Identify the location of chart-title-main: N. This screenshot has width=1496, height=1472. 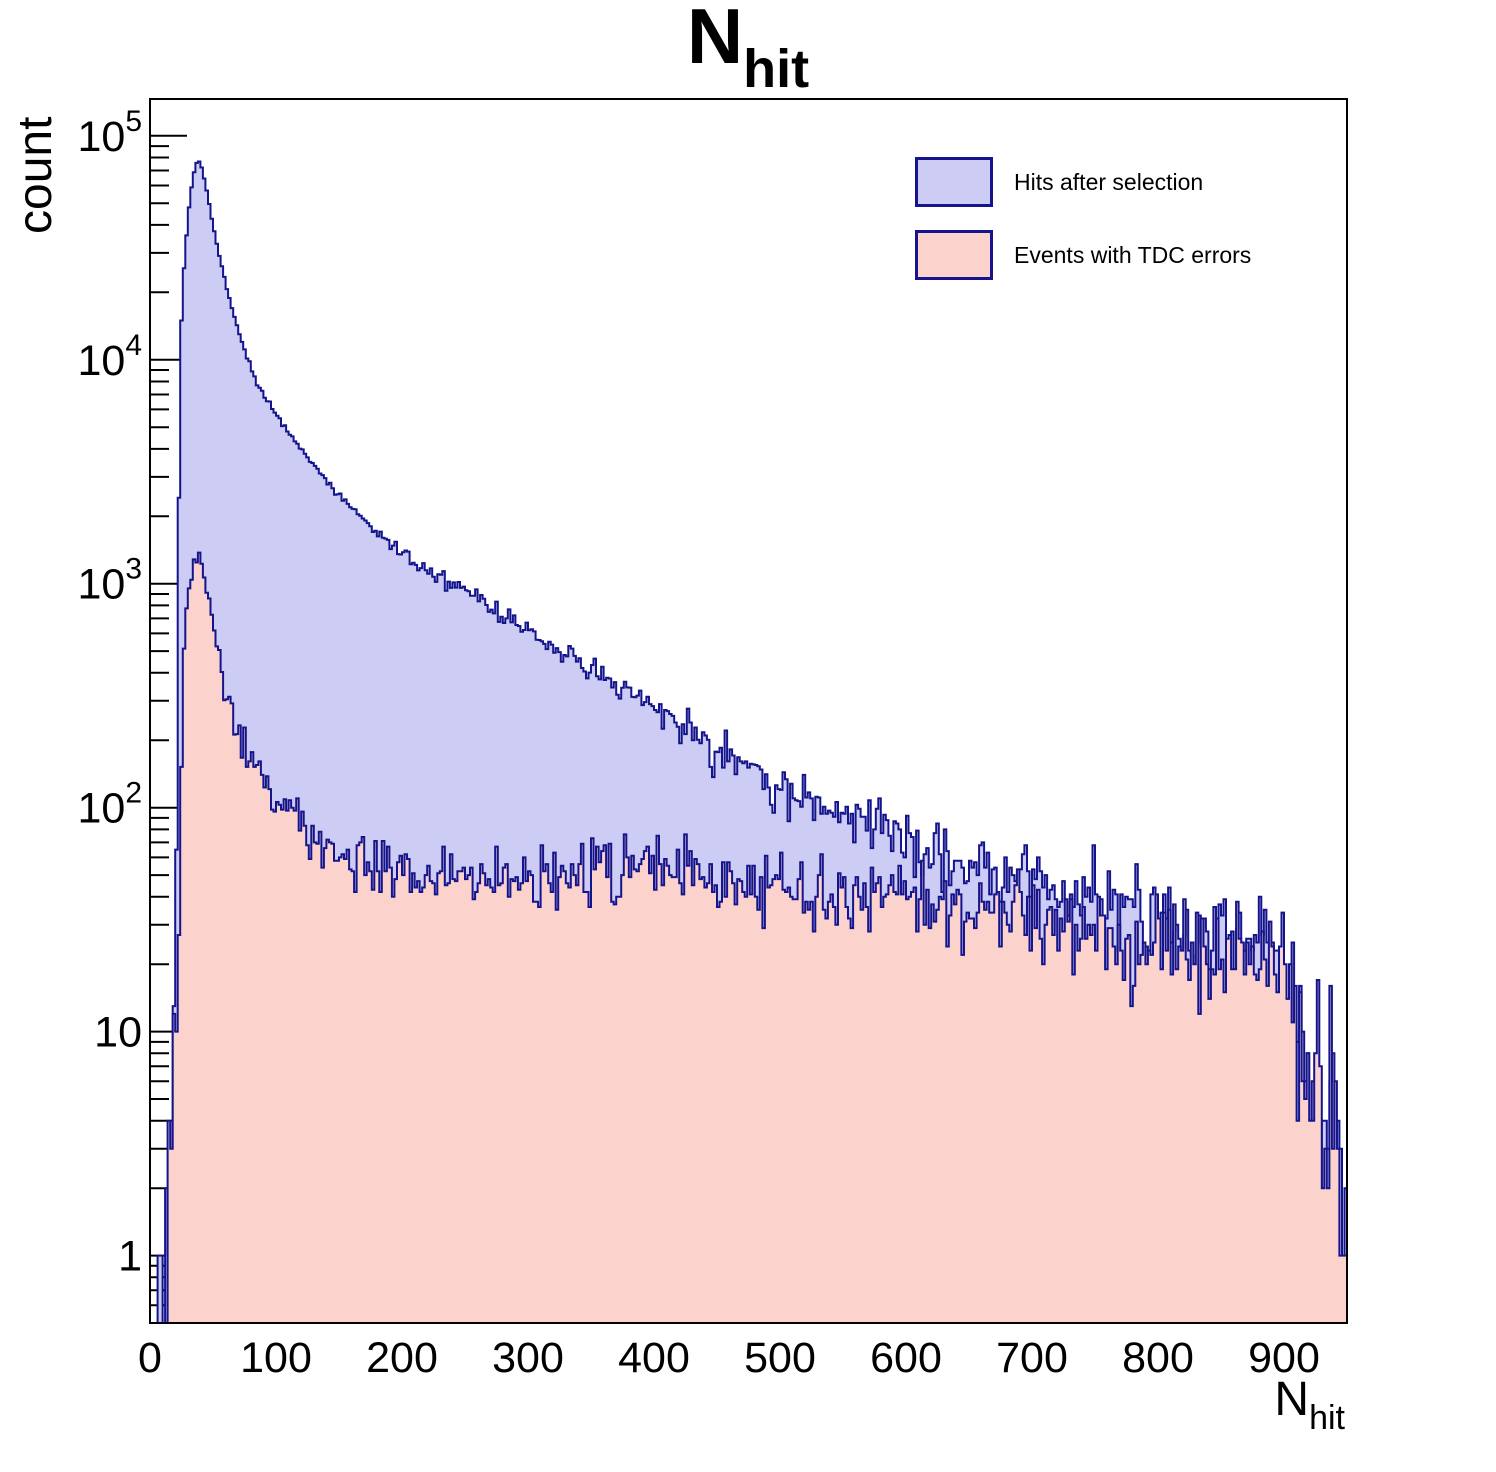
(715, 40).